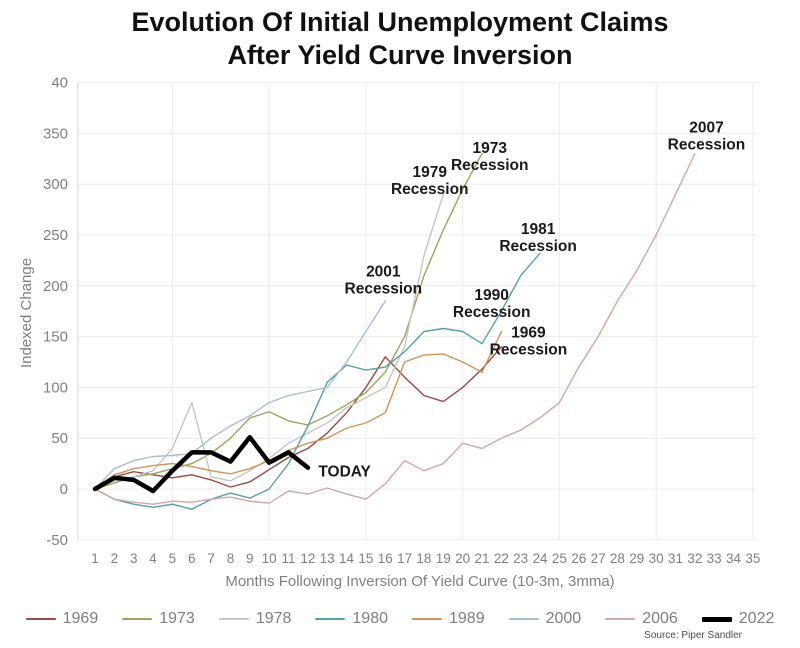 The height and width of the screenshot is (648, 800). I want to click on legend-swatch-1973, so click(137, 619).